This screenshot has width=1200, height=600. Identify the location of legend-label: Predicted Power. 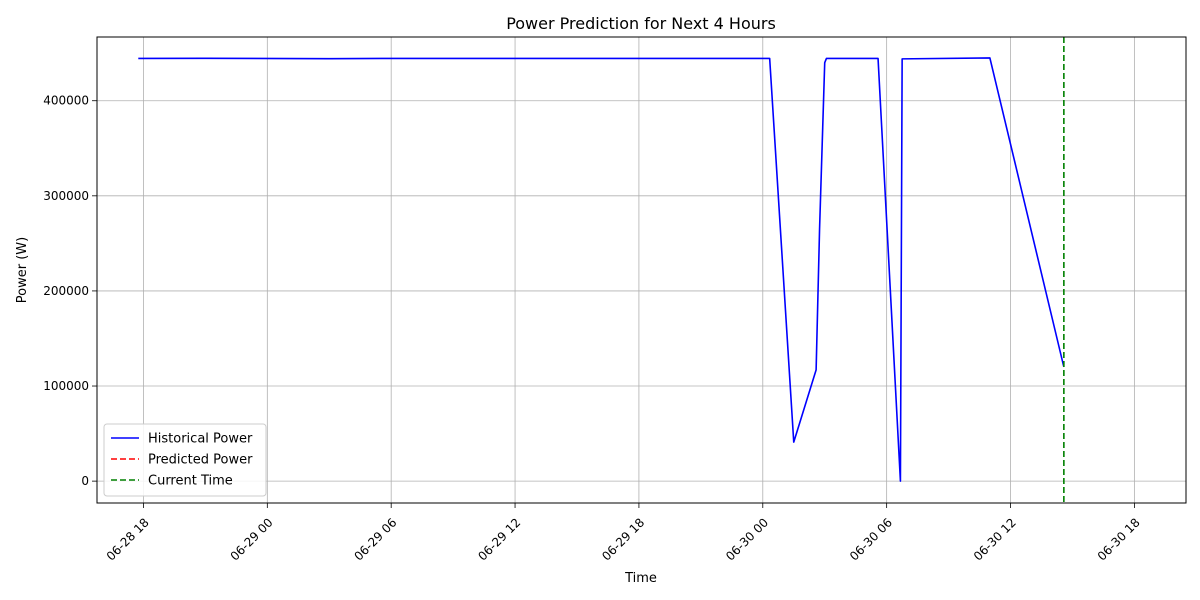
(200, 460).